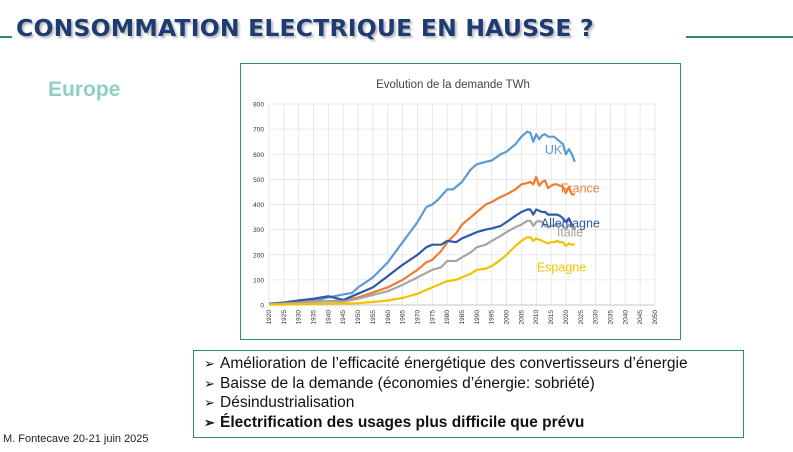 The height and width of the screenshot is (452, 793). I want to click on x-tick-label: 1975, so click(432, 317).